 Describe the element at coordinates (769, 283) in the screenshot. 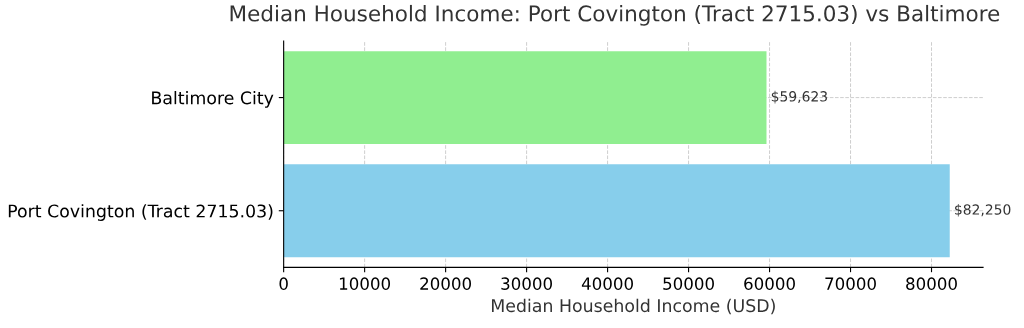

I see `x-tick-label: 60000` at that location.